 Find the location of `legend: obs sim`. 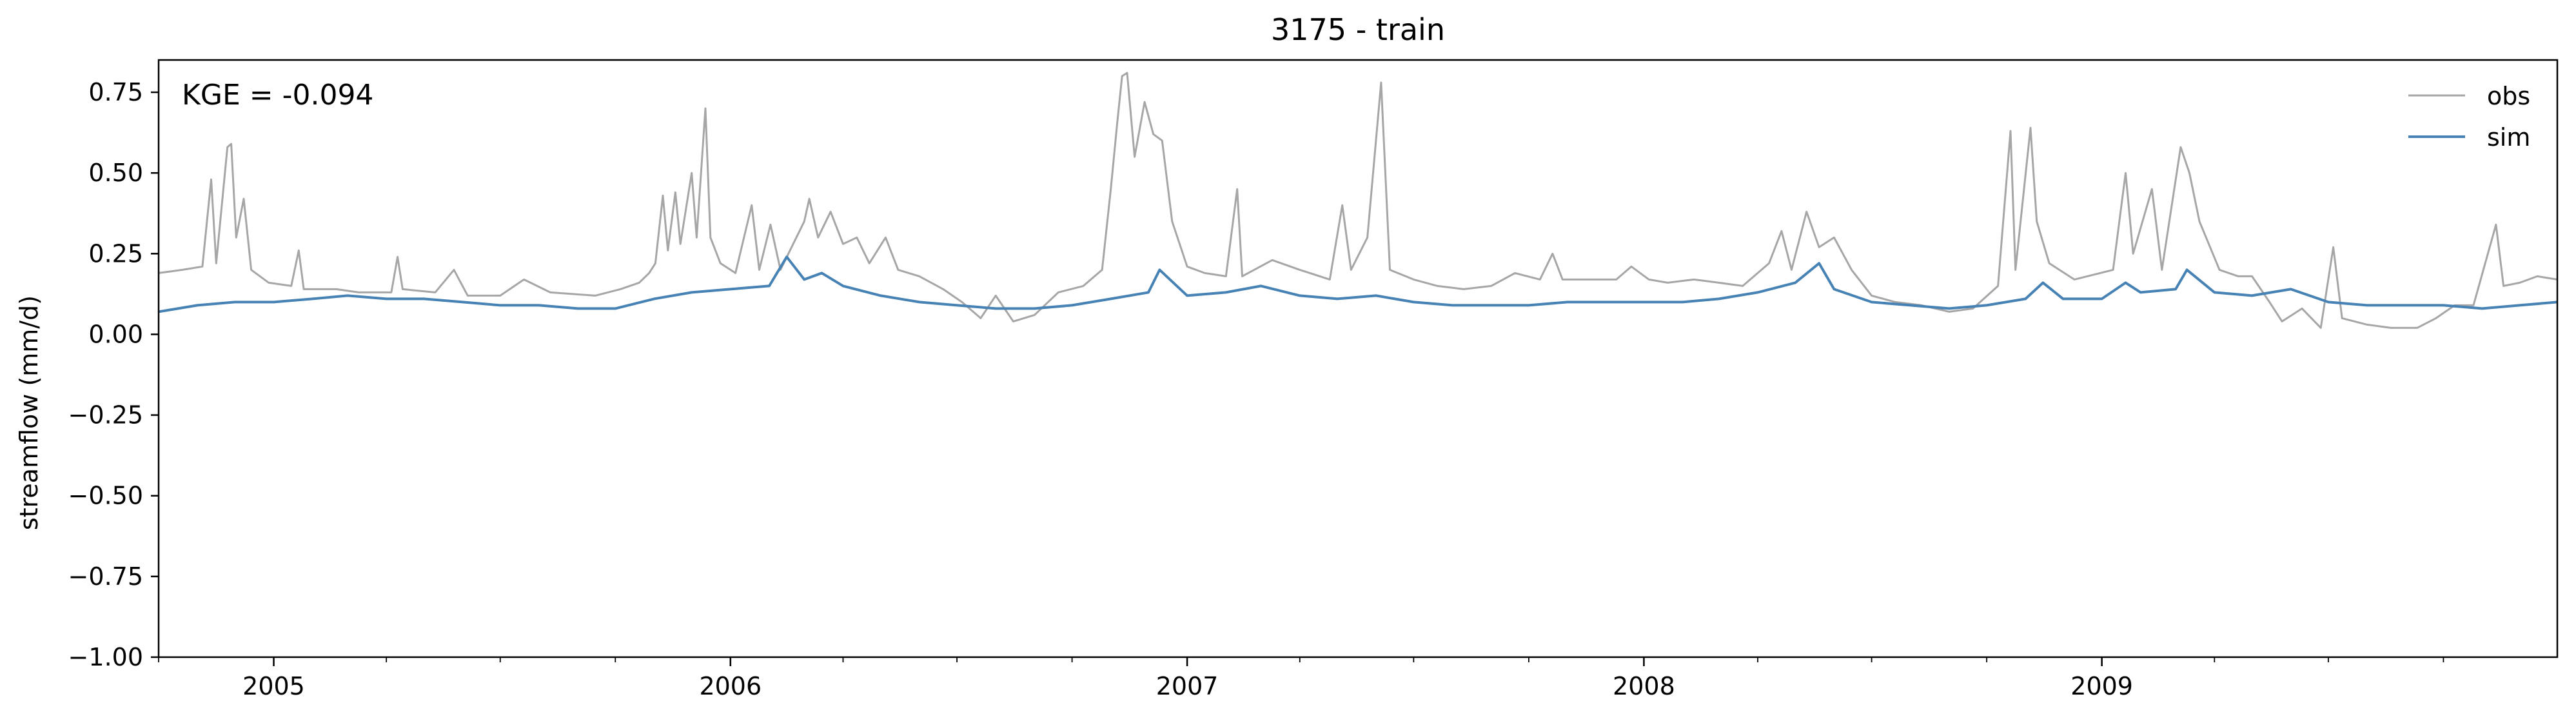

legend: obs sim is located at coordinates (2469, 117).